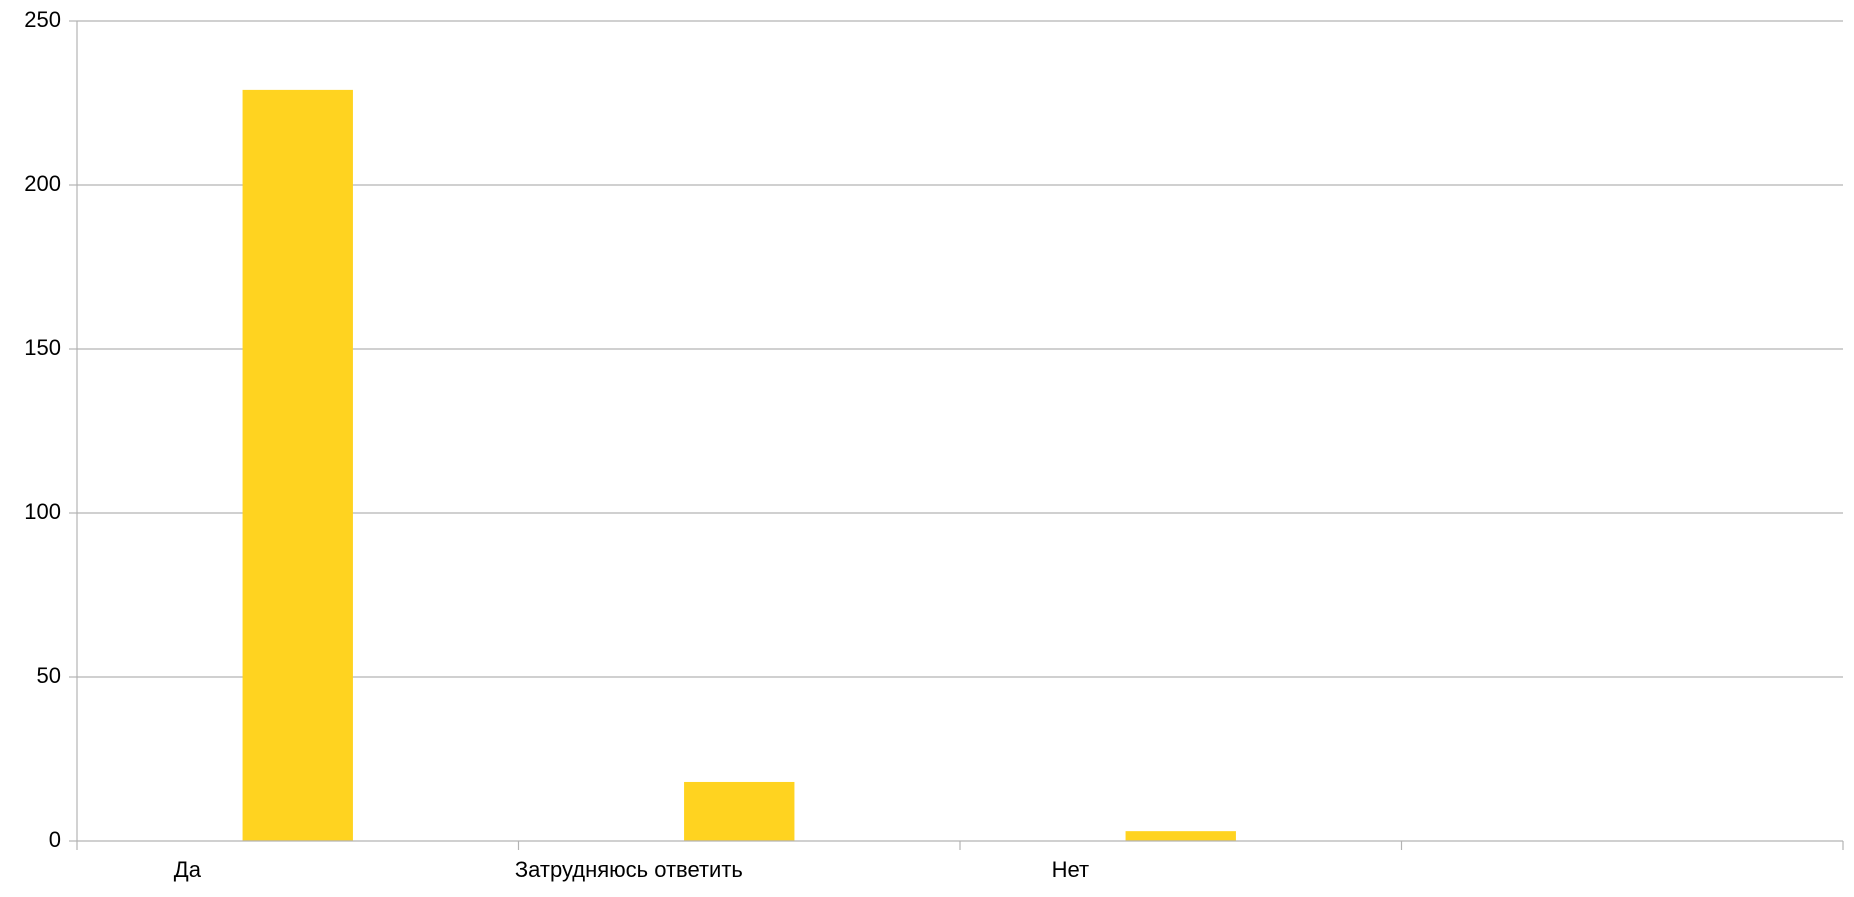 This screenshot has width=1854, height=897. I want to click on y-axis-tick-label: 150, so click(42, 347).